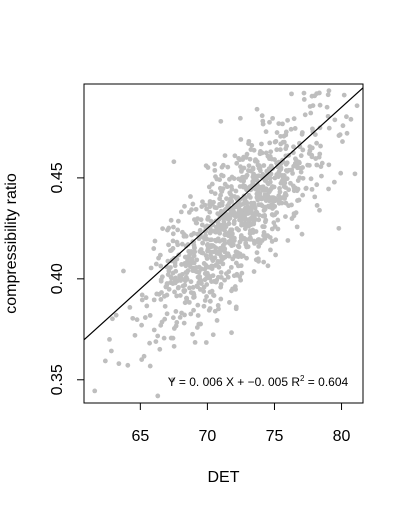 This screenshot has height=513, width=407. What do you see at coordinates (224, 477) in the screenshot?
I see `x-axis-label: DET` at bounding box center [224, 477].